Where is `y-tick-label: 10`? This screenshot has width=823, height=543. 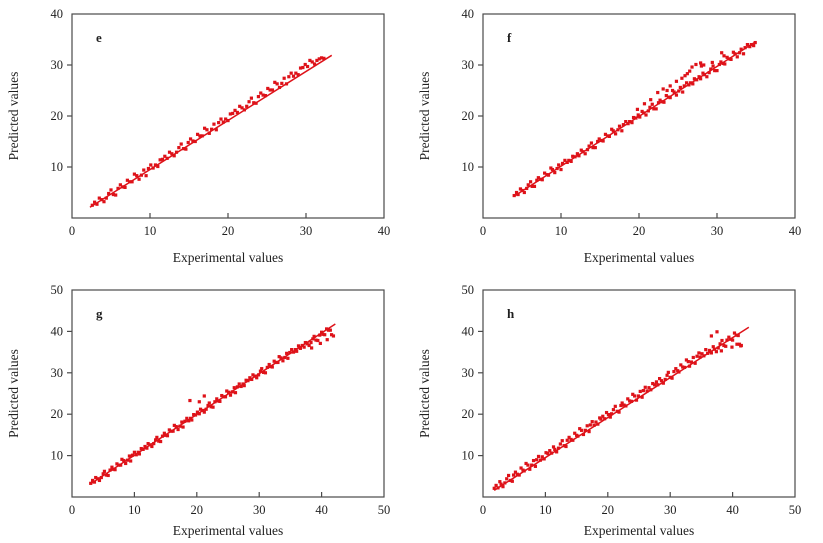
y-tick-label: 10 is located at coordinates (468, 167).